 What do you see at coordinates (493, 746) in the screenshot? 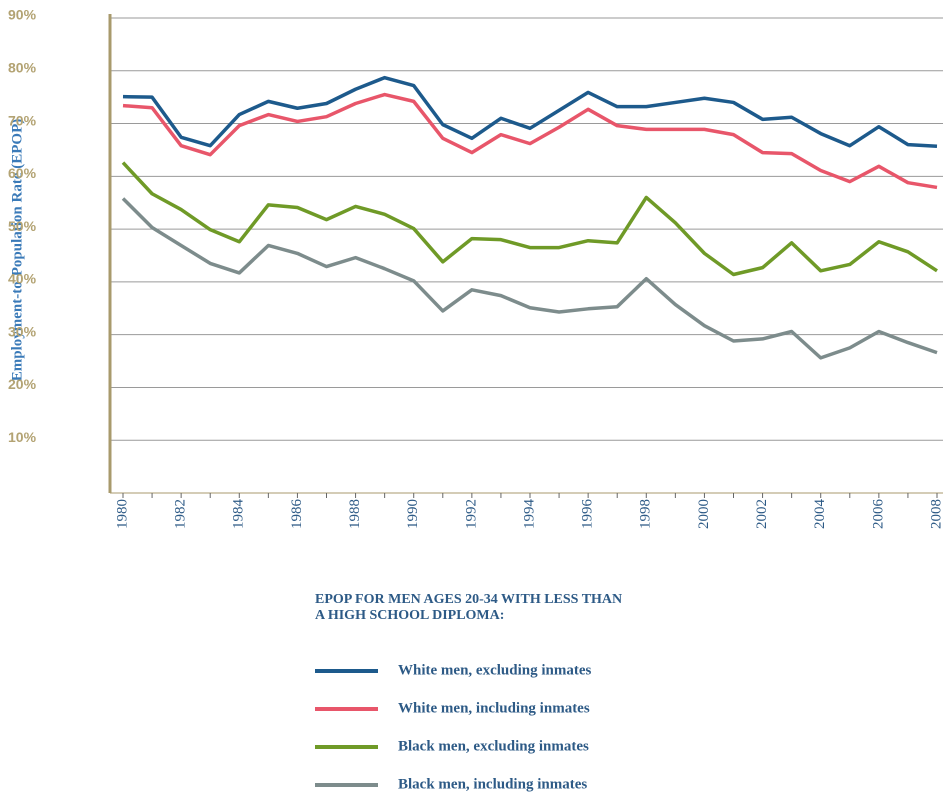
I see `legend-label: Black men, excluding inmates` at bounding box center [493, 746].